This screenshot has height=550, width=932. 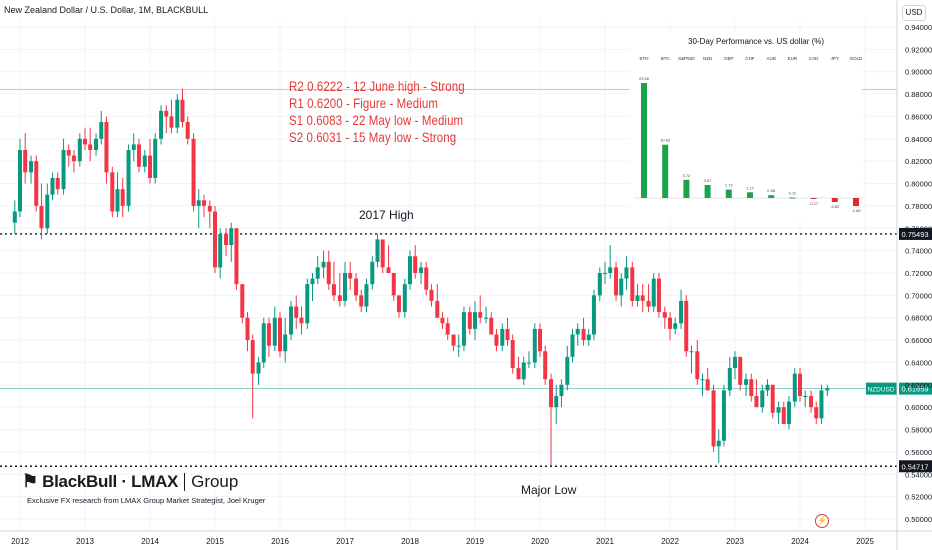 I want to click on time-tick-label: 2024, so click(x=800, y=541).